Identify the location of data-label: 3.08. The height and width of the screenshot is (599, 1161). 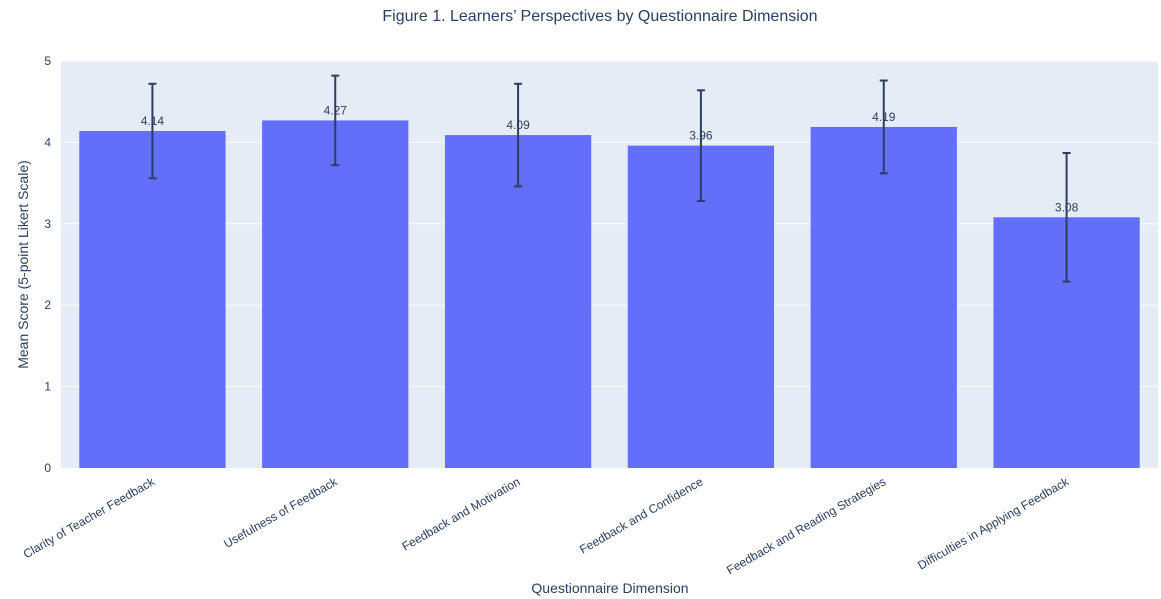
(1067, 207).